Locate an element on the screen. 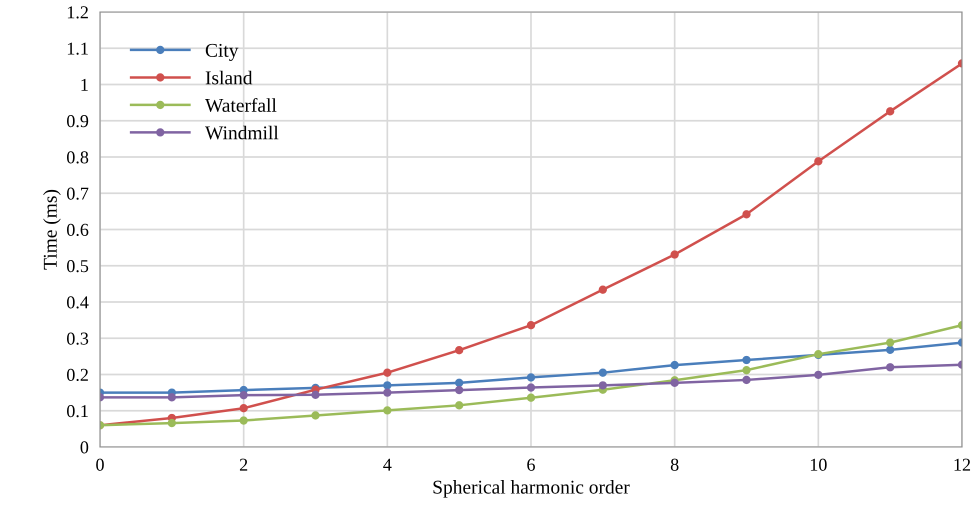 The width and height of the screenshot is (977, 529). y-tick-label: 0.4 is located at coordinates (78, 302).